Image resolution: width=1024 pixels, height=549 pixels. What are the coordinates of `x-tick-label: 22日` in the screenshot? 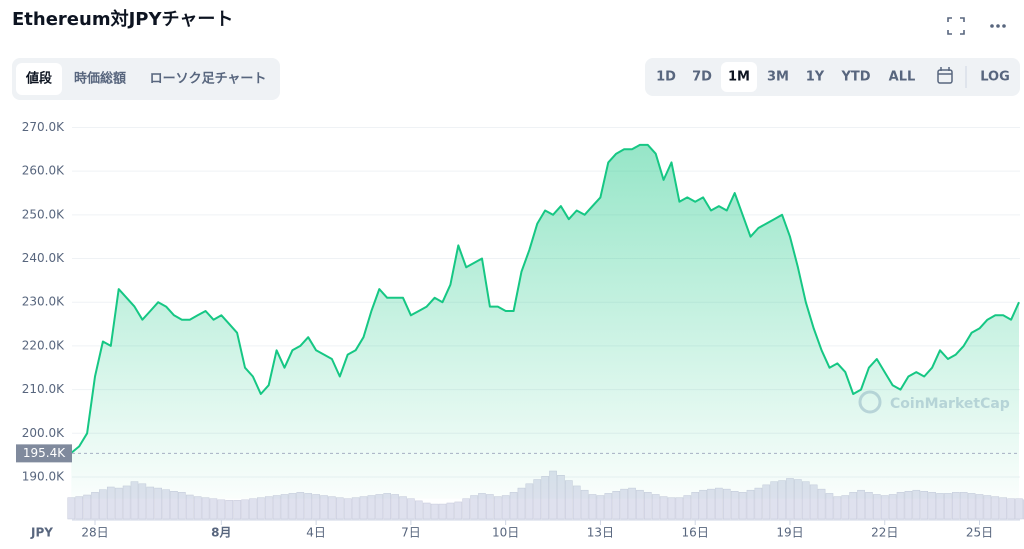 It's located at (884, 533).